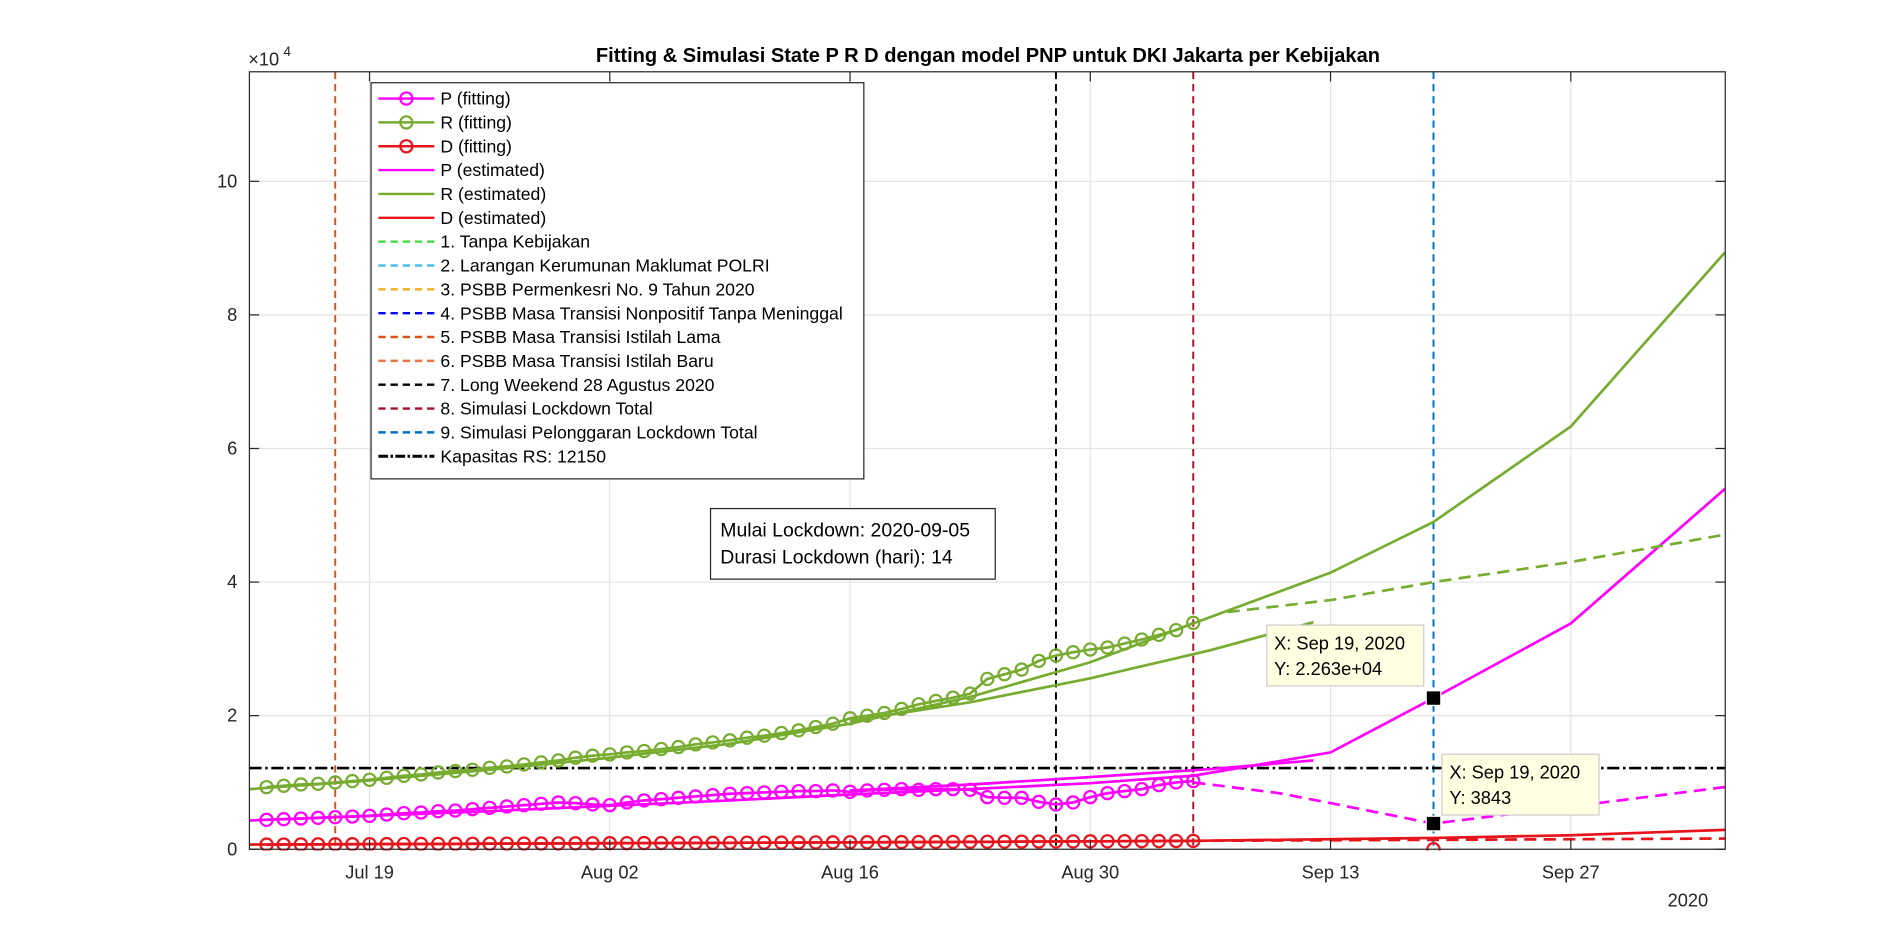  Describe the element at coordinates (492, 170) in the screenshot. I see `legend-label: P (estimated)` at that location.